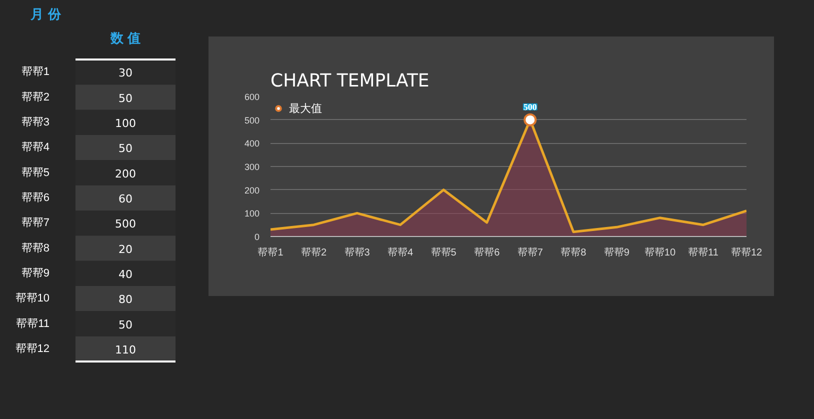  I want to click on y-tick-label: 300, so click(252, 167).